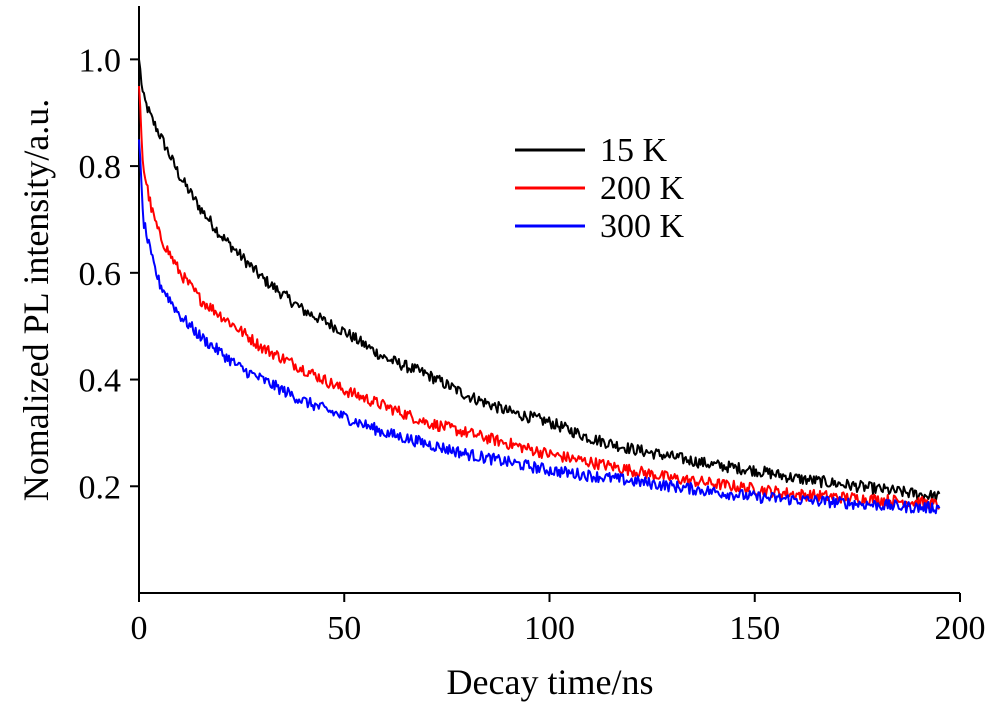  Describe the element at coordinates (642, 188) in the screenshot. I see `legend-label-1: 200 K` at that location.